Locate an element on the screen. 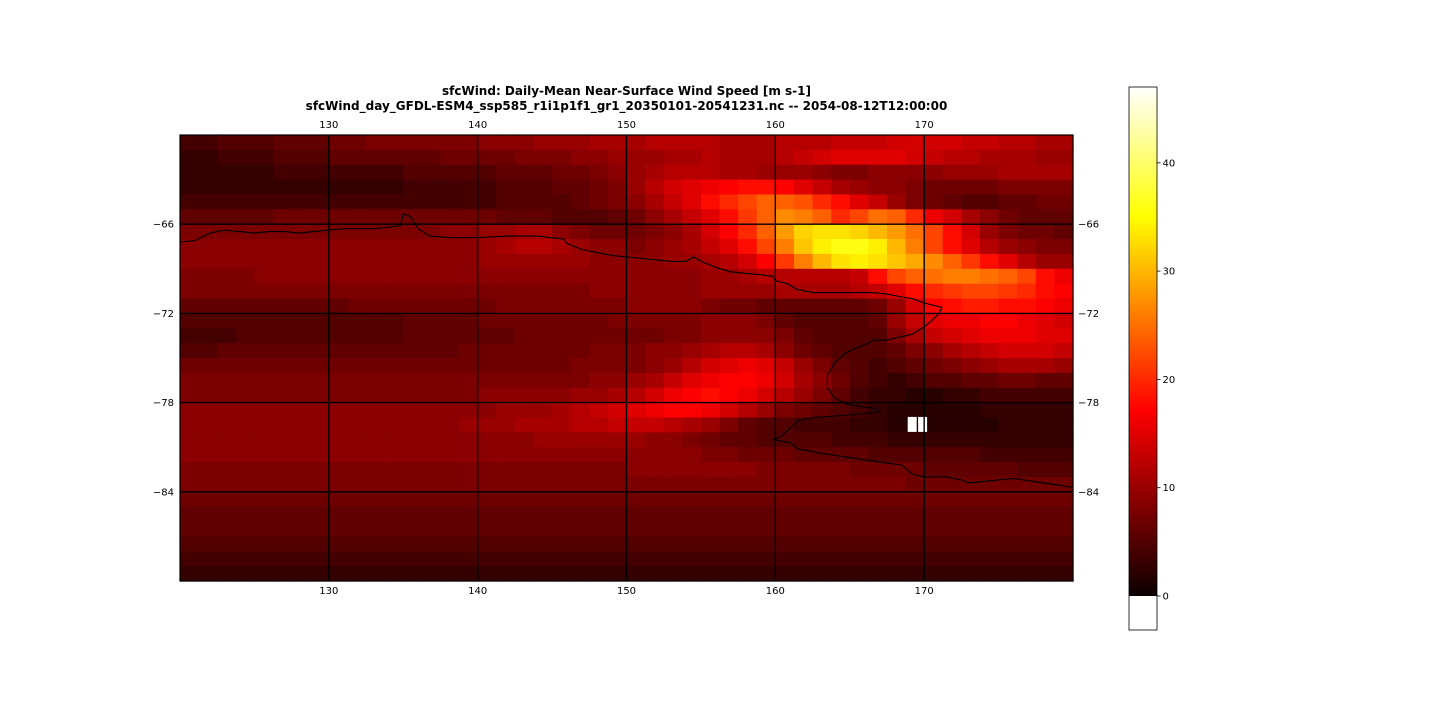  y-tick-label-right: −78 is located at coordinates (1088, 403).